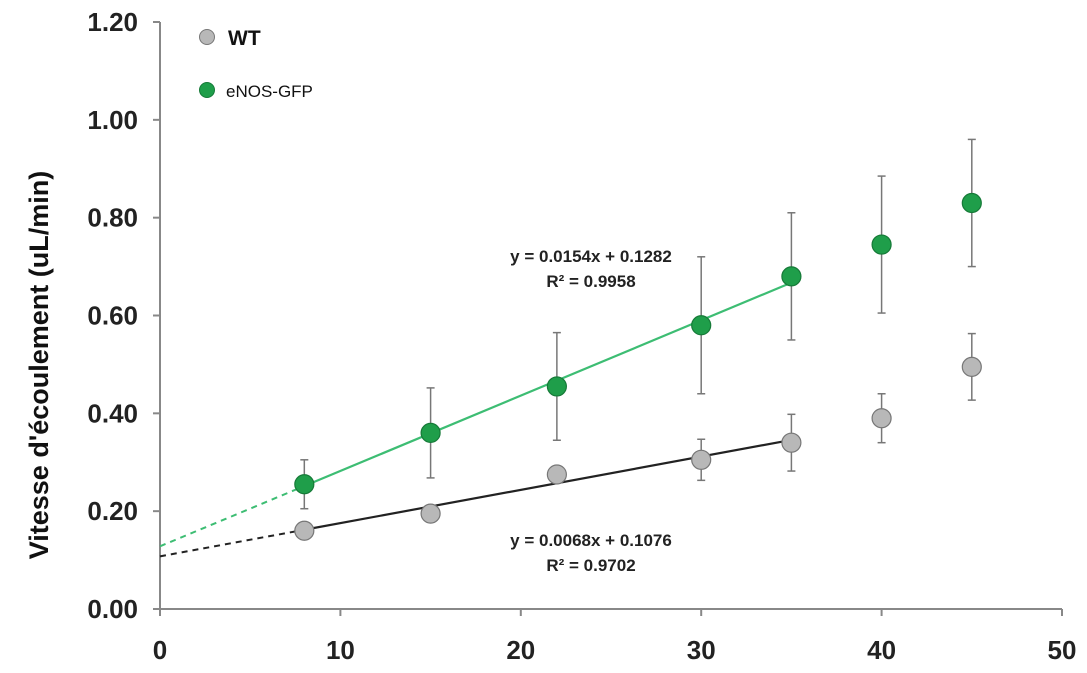 The width and height of the screenshot is (1087, 673). Describe the element at coordinates (112, 316) in the screenshot. I see `y-tick-label: 0.60` at that location.